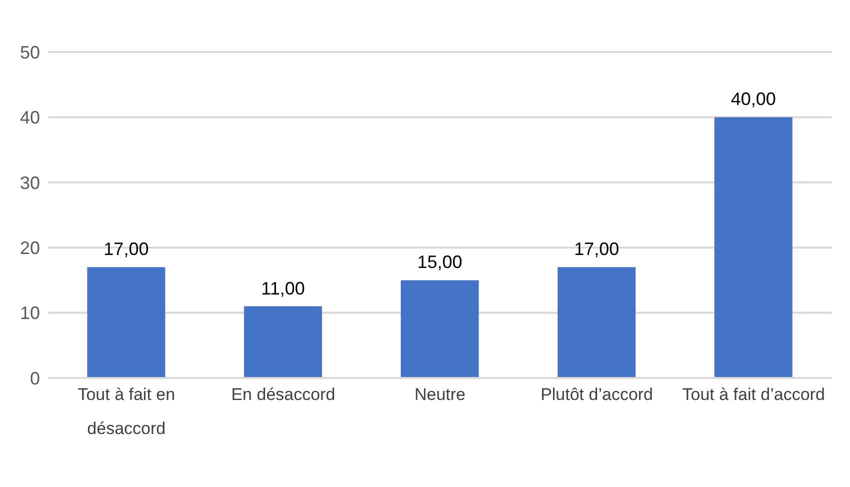 This screenshot has height=487, width=850. What do you see at coordinates (35, 378) in the screenshot?
I see `y-tick-label: 0` at bounding box center [35, 378].